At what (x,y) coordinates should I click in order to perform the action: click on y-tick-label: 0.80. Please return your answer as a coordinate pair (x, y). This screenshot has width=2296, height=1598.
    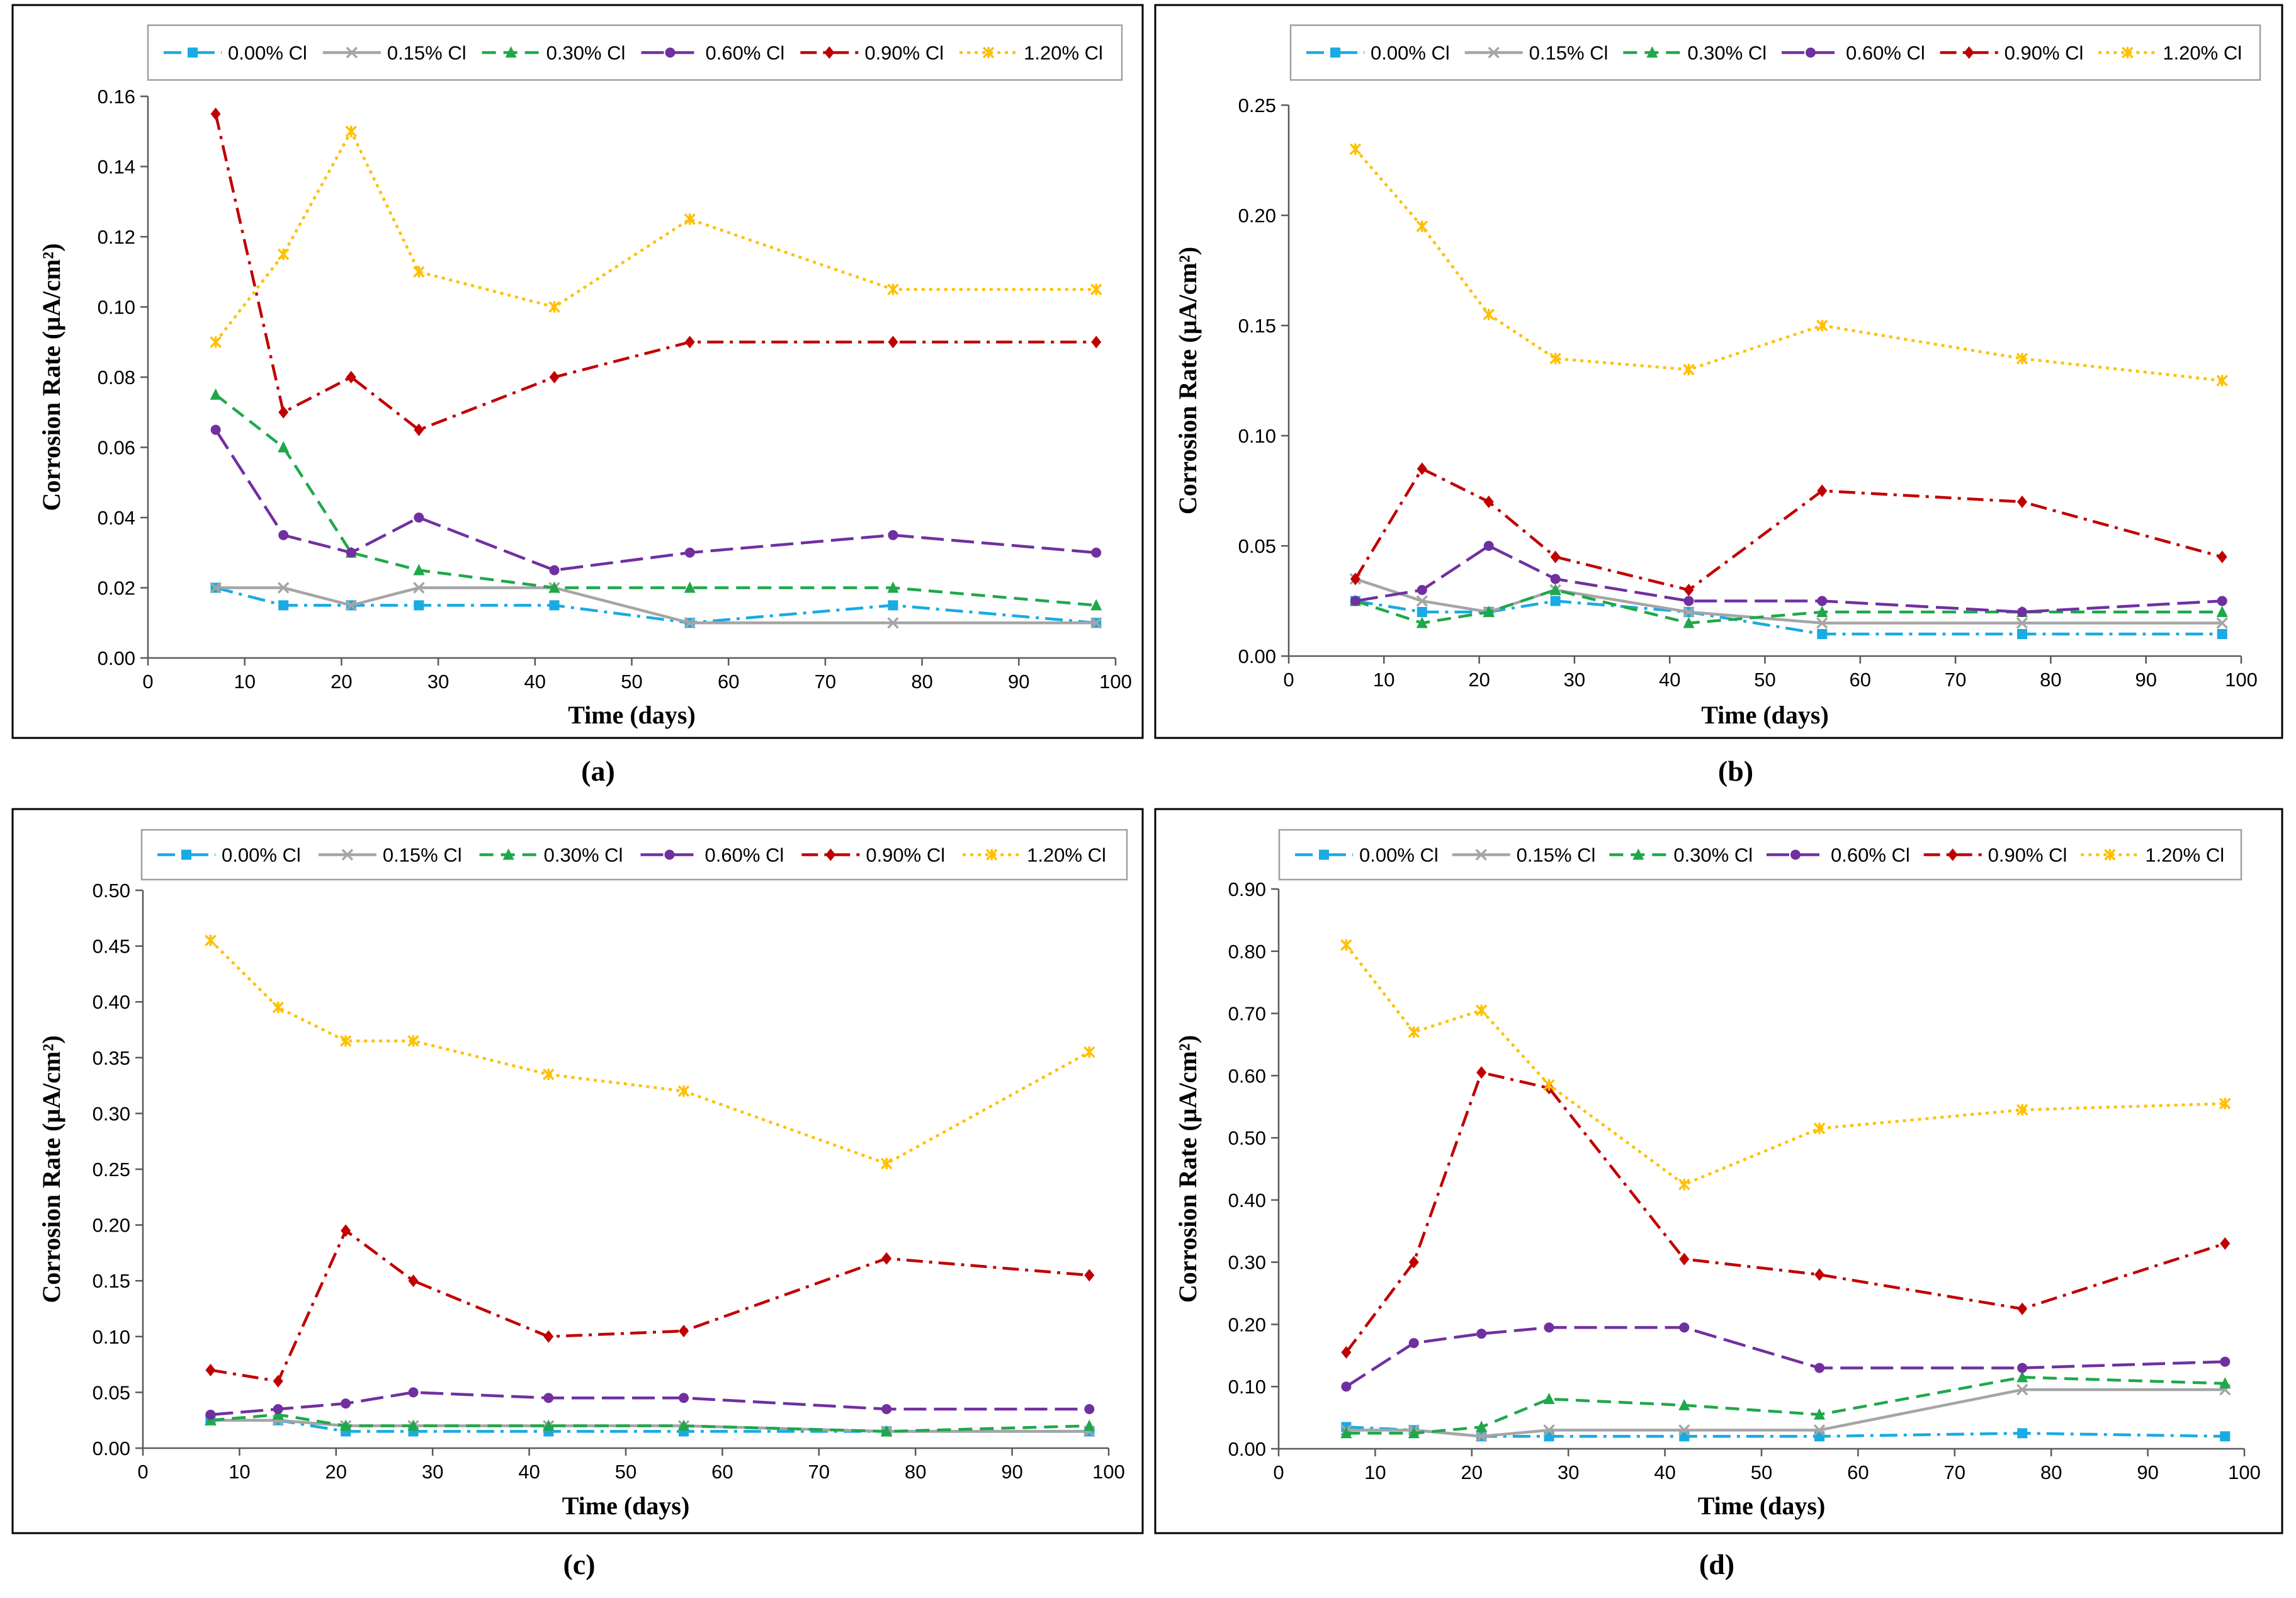
    Looking at the image, I should click on (1247, 952).